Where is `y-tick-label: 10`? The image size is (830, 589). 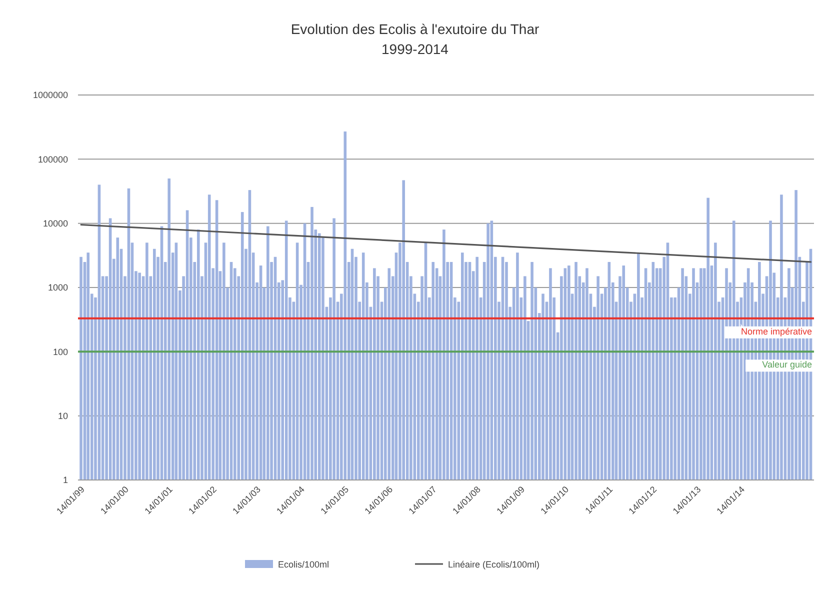
y-tick-label: 10 is located at coordinates (63, 415).